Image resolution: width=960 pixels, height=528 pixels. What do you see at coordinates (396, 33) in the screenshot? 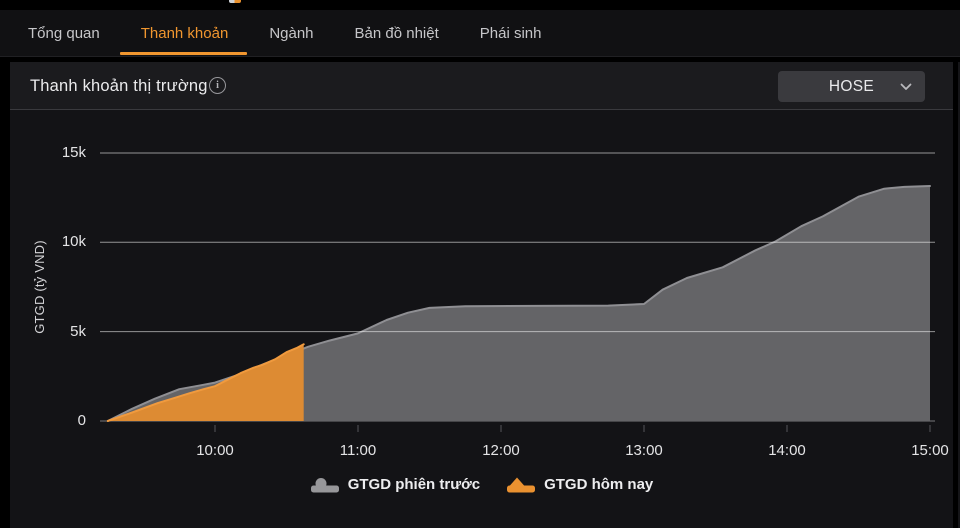
I see `tab-ban-do-nhiet: Bản đồ nhiệt` at bounding box center [396, 33].